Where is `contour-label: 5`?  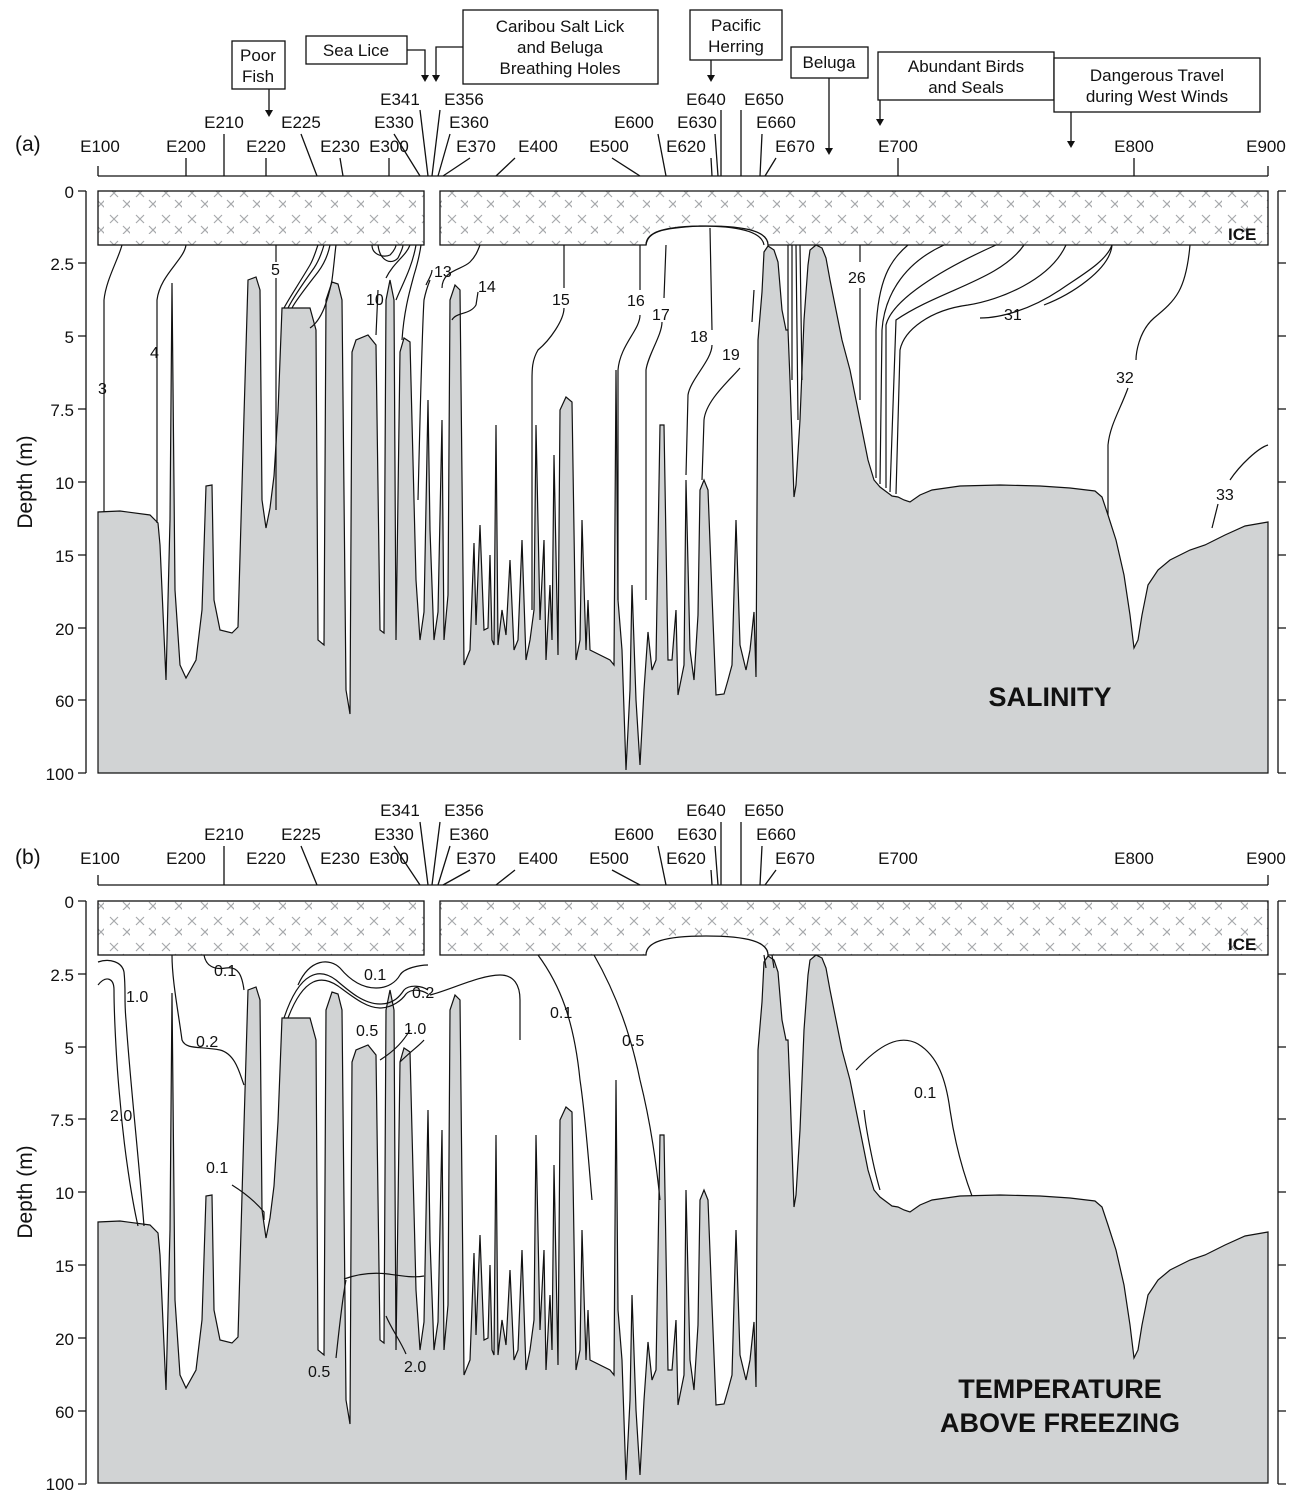
contour-label: 5 is located at coordinates (275, 270).